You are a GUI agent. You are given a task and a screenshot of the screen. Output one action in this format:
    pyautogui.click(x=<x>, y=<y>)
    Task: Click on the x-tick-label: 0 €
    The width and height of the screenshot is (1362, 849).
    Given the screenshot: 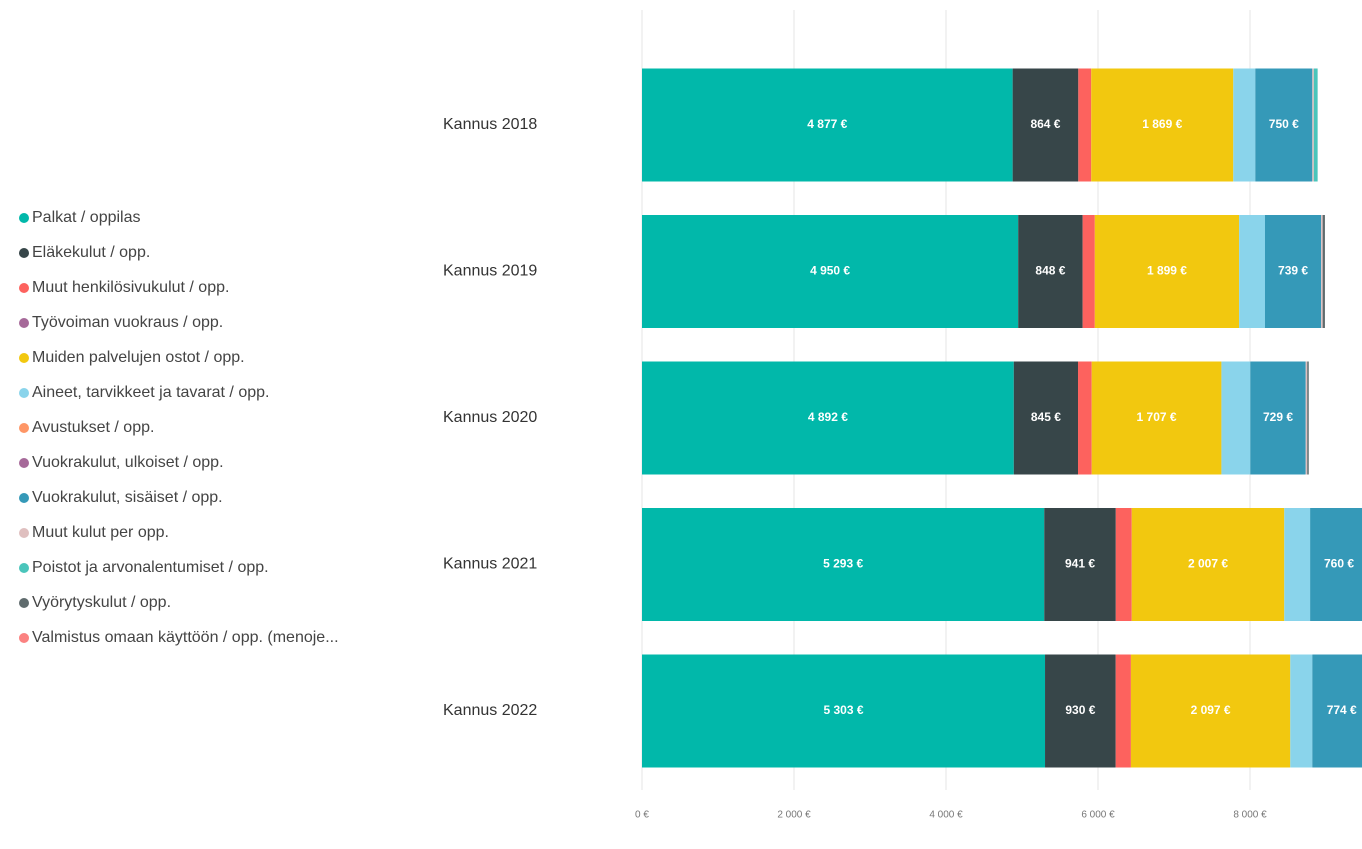 What is the action you would take?
    pyautogui.click(x=642, y=815)
    